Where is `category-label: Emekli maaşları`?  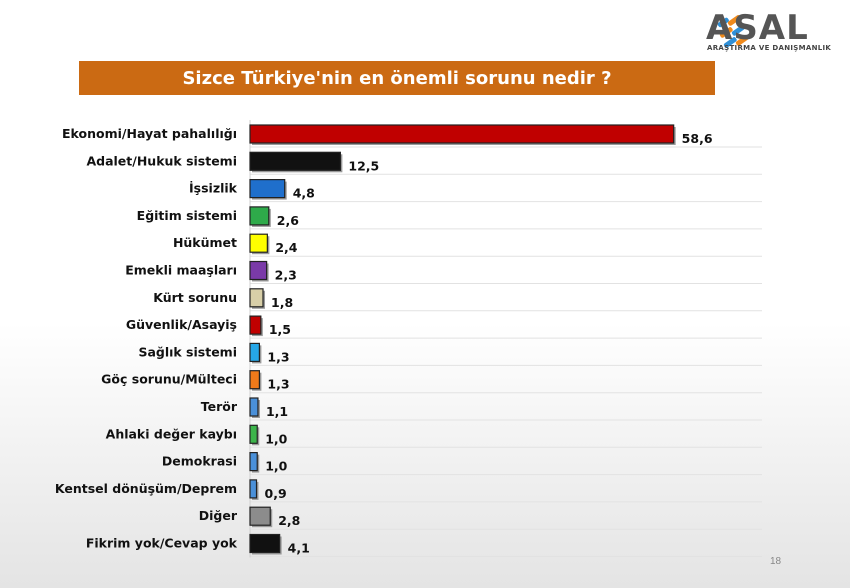
category-label: Emekli maaşları is located at coordinates (181, 270).